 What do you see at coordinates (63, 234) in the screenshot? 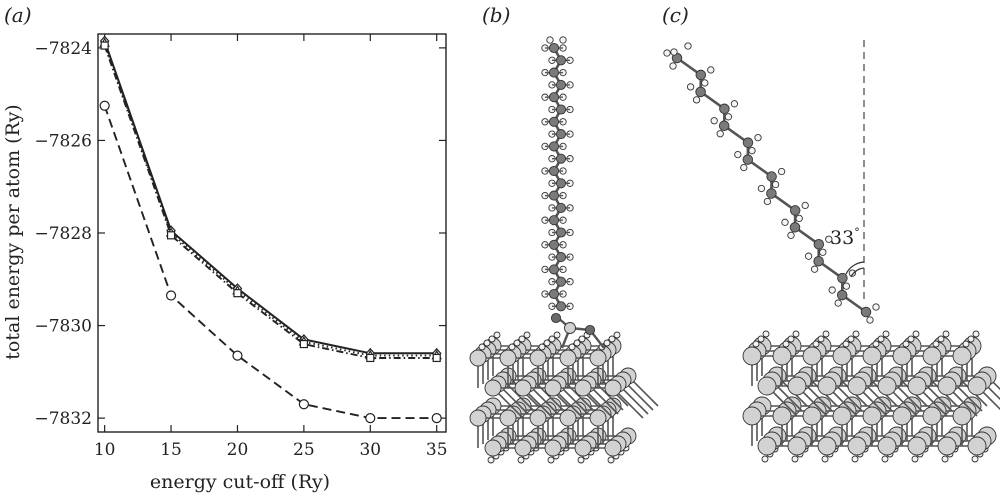
I see `y-tick-label: −7828` at bounding box center [63, 234].